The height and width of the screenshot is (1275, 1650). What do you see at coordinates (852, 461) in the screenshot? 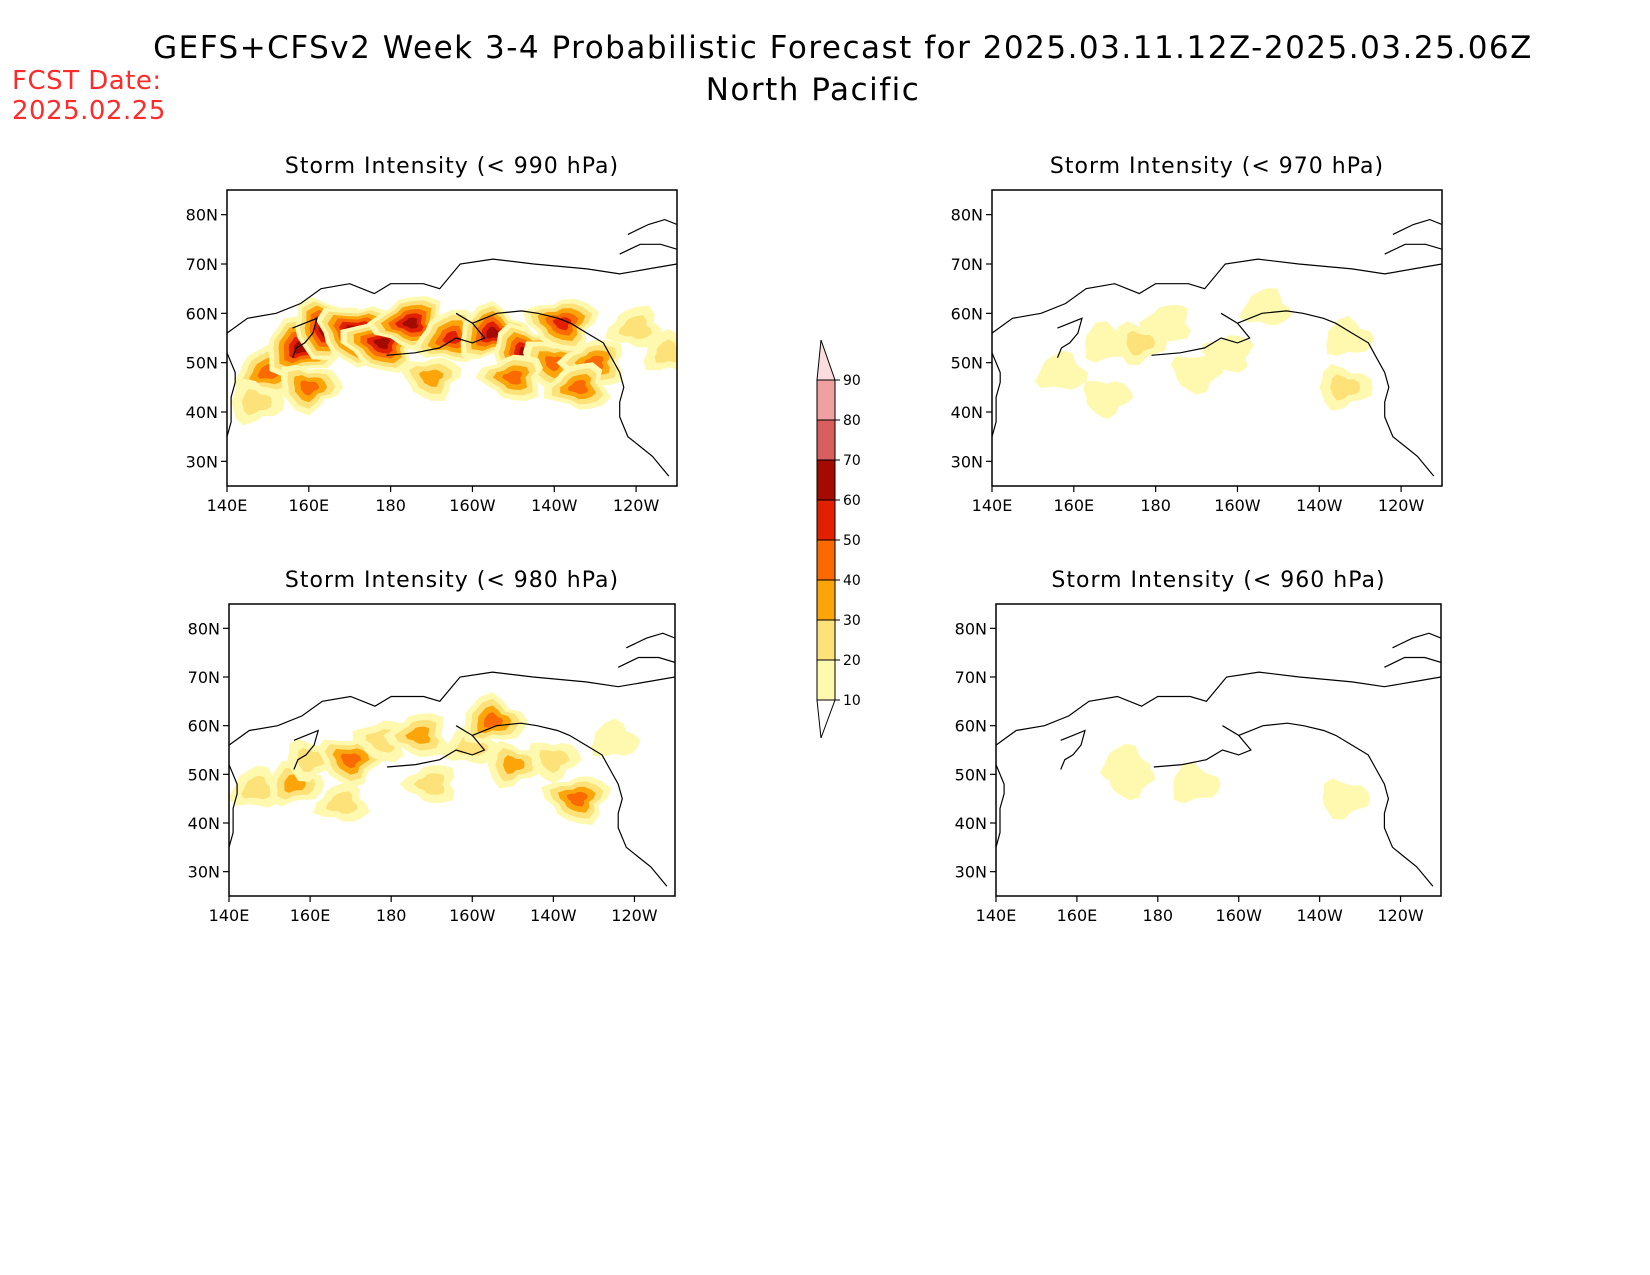
I see `colorbar-label: 70` at bounding box center [852, 461].